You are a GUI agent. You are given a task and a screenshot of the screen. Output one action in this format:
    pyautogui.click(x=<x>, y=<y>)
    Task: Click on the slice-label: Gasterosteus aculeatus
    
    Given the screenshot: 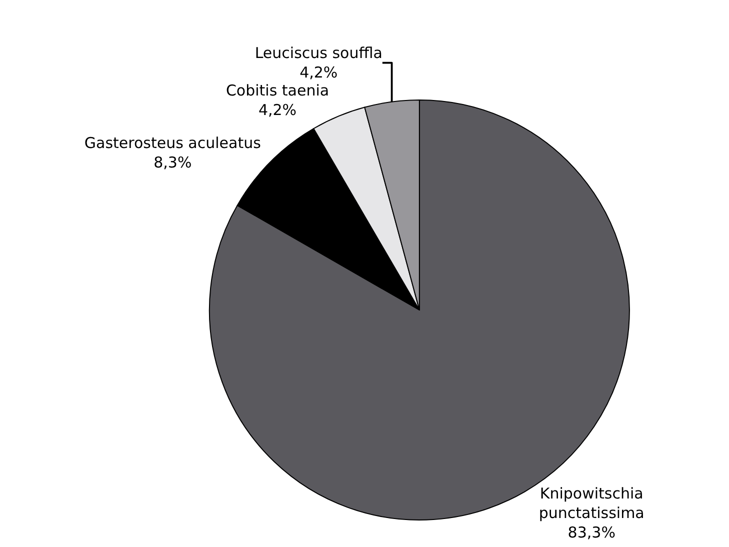 What is the action you would take?
    pyautogui.click(x=173, y=143)
    